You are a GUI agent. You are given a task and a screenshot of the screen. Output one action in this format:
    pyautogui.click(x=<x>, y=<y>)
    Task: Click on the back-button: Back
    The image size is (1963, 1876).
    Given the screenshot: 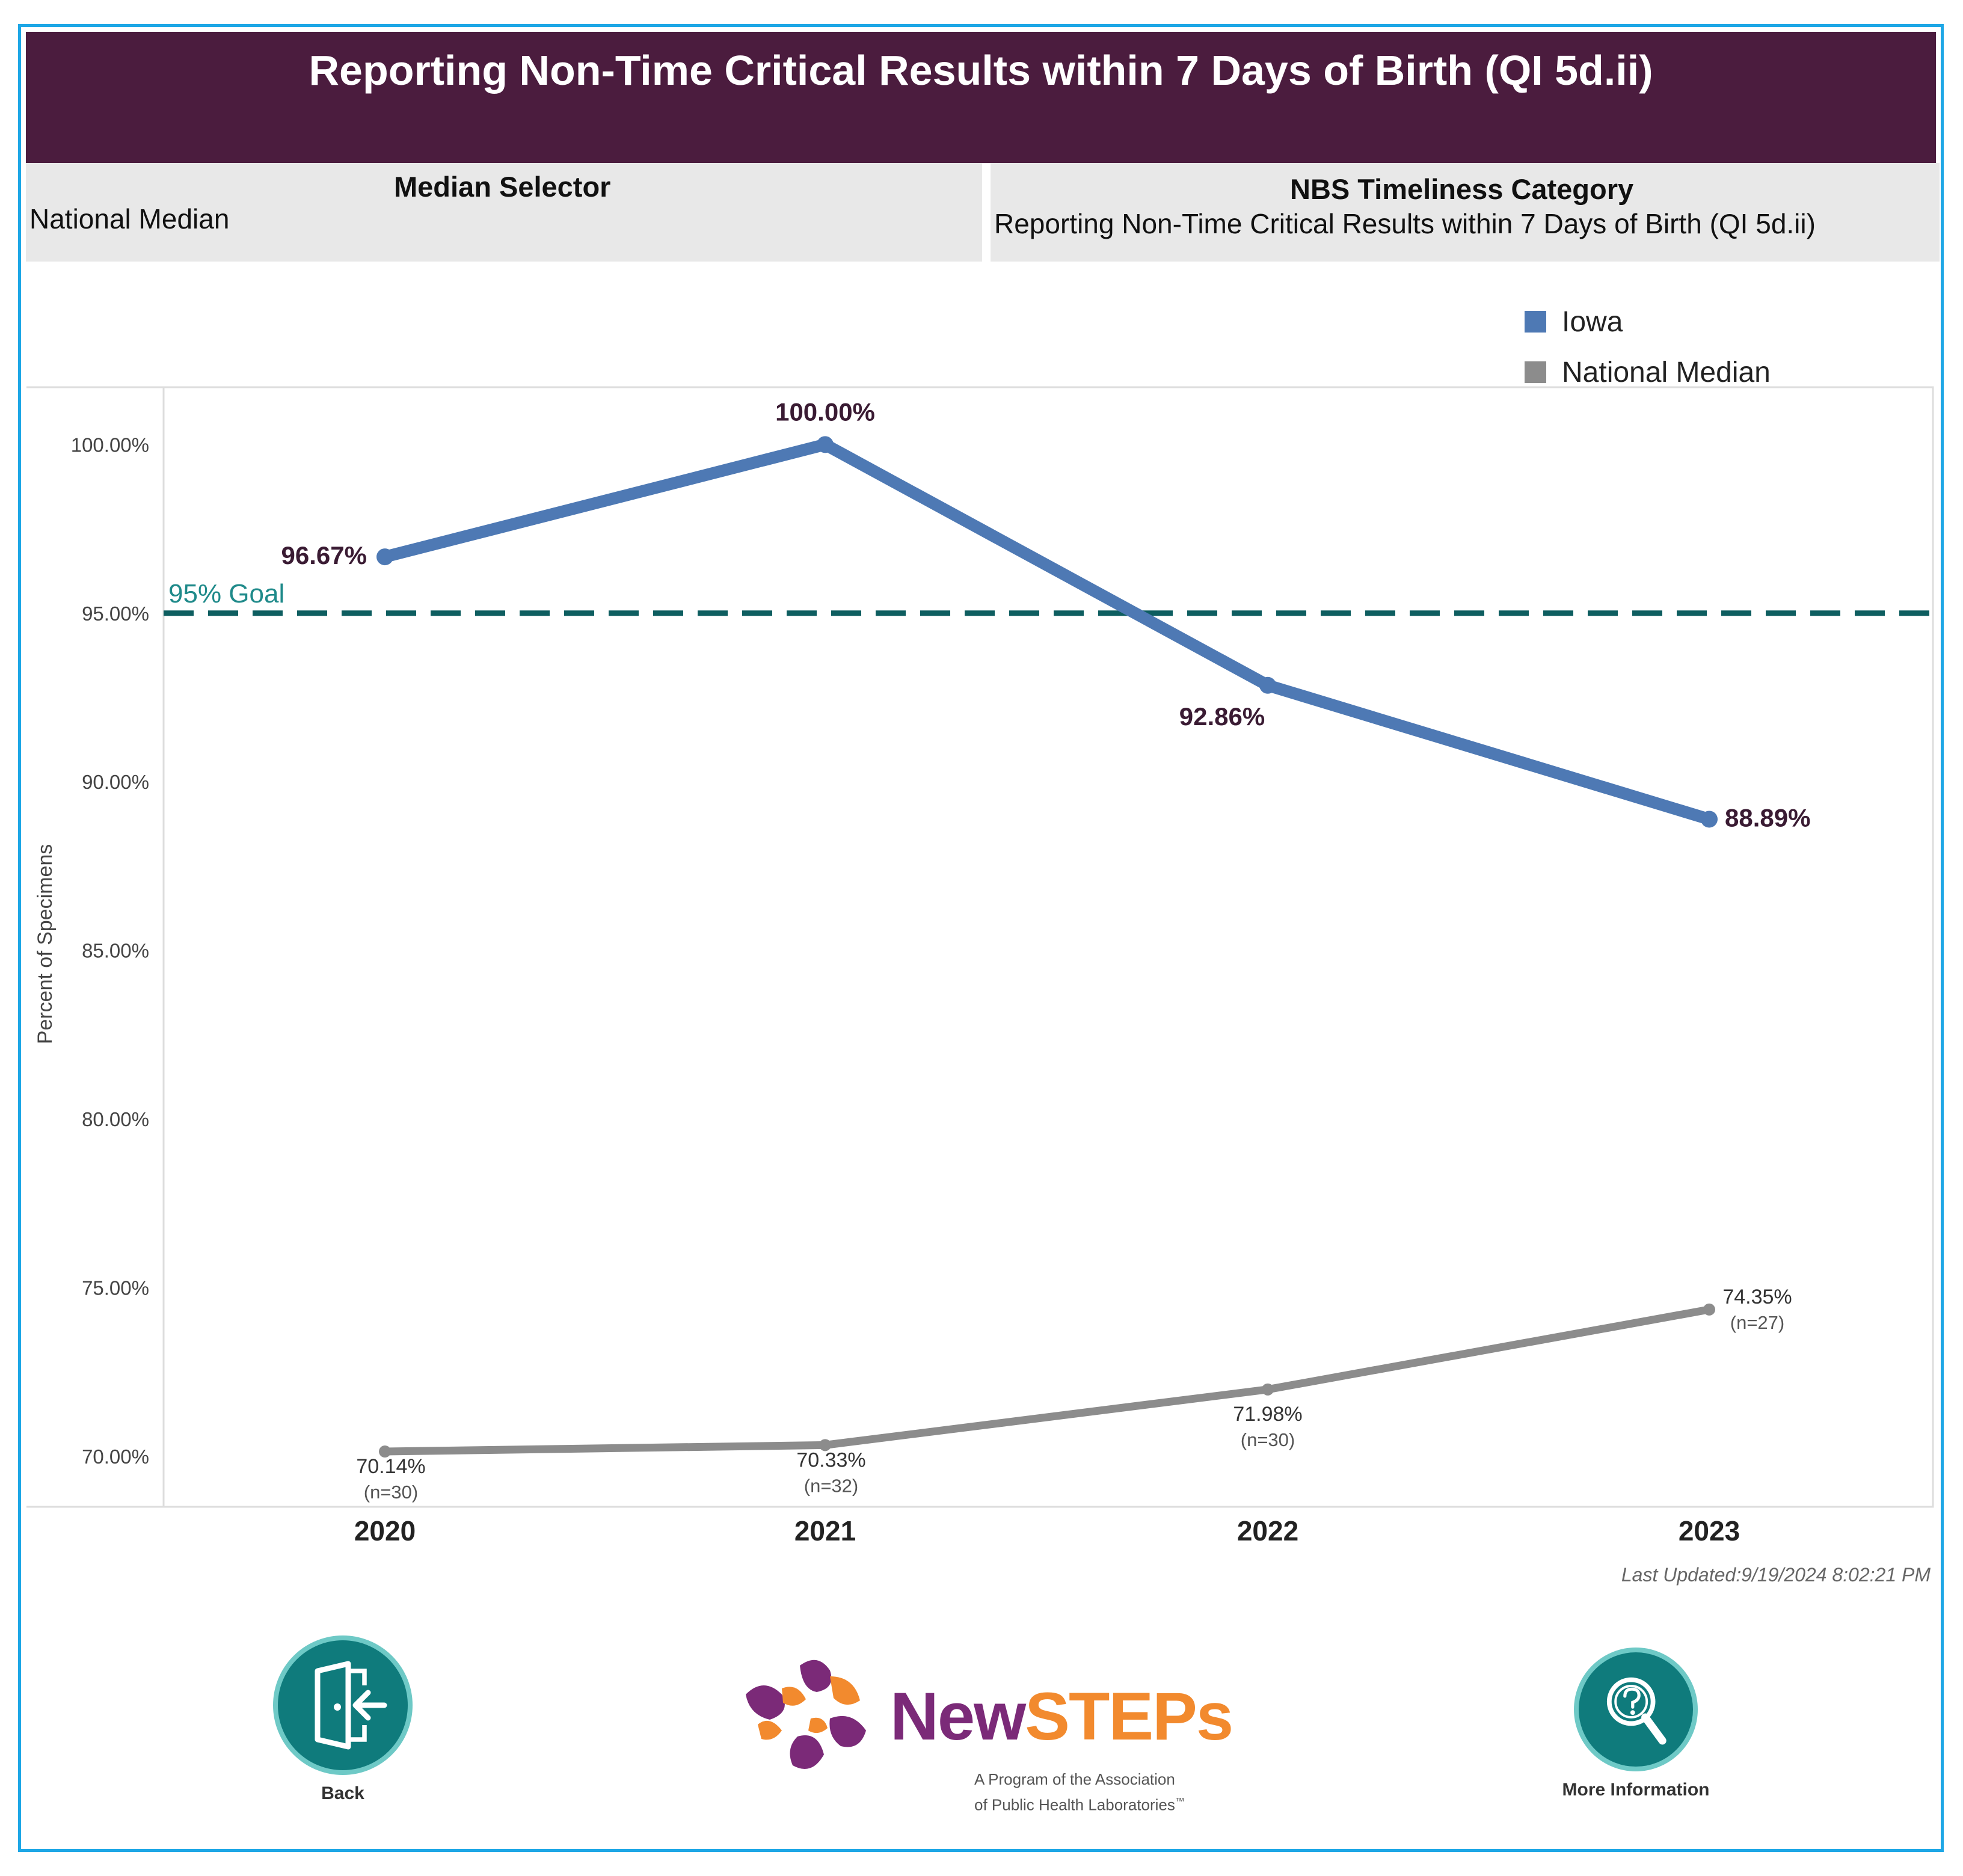 What is the action you would take?
    pyautogui.click(x=343, y=1719)
    